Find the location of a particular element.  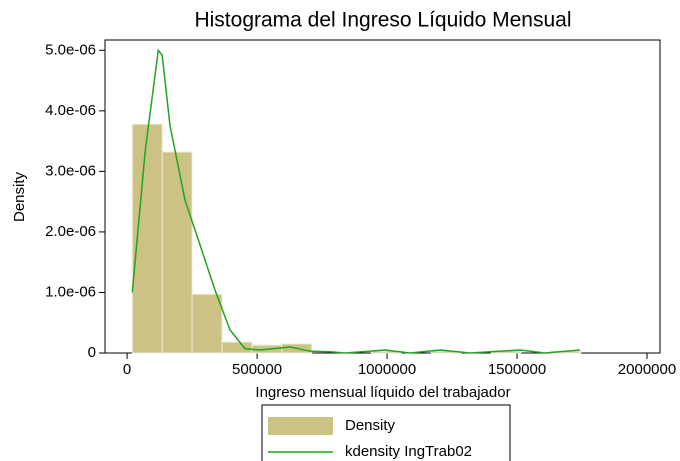

y-tick-label: 4.0e-06 is located at coordinates (70, 110).